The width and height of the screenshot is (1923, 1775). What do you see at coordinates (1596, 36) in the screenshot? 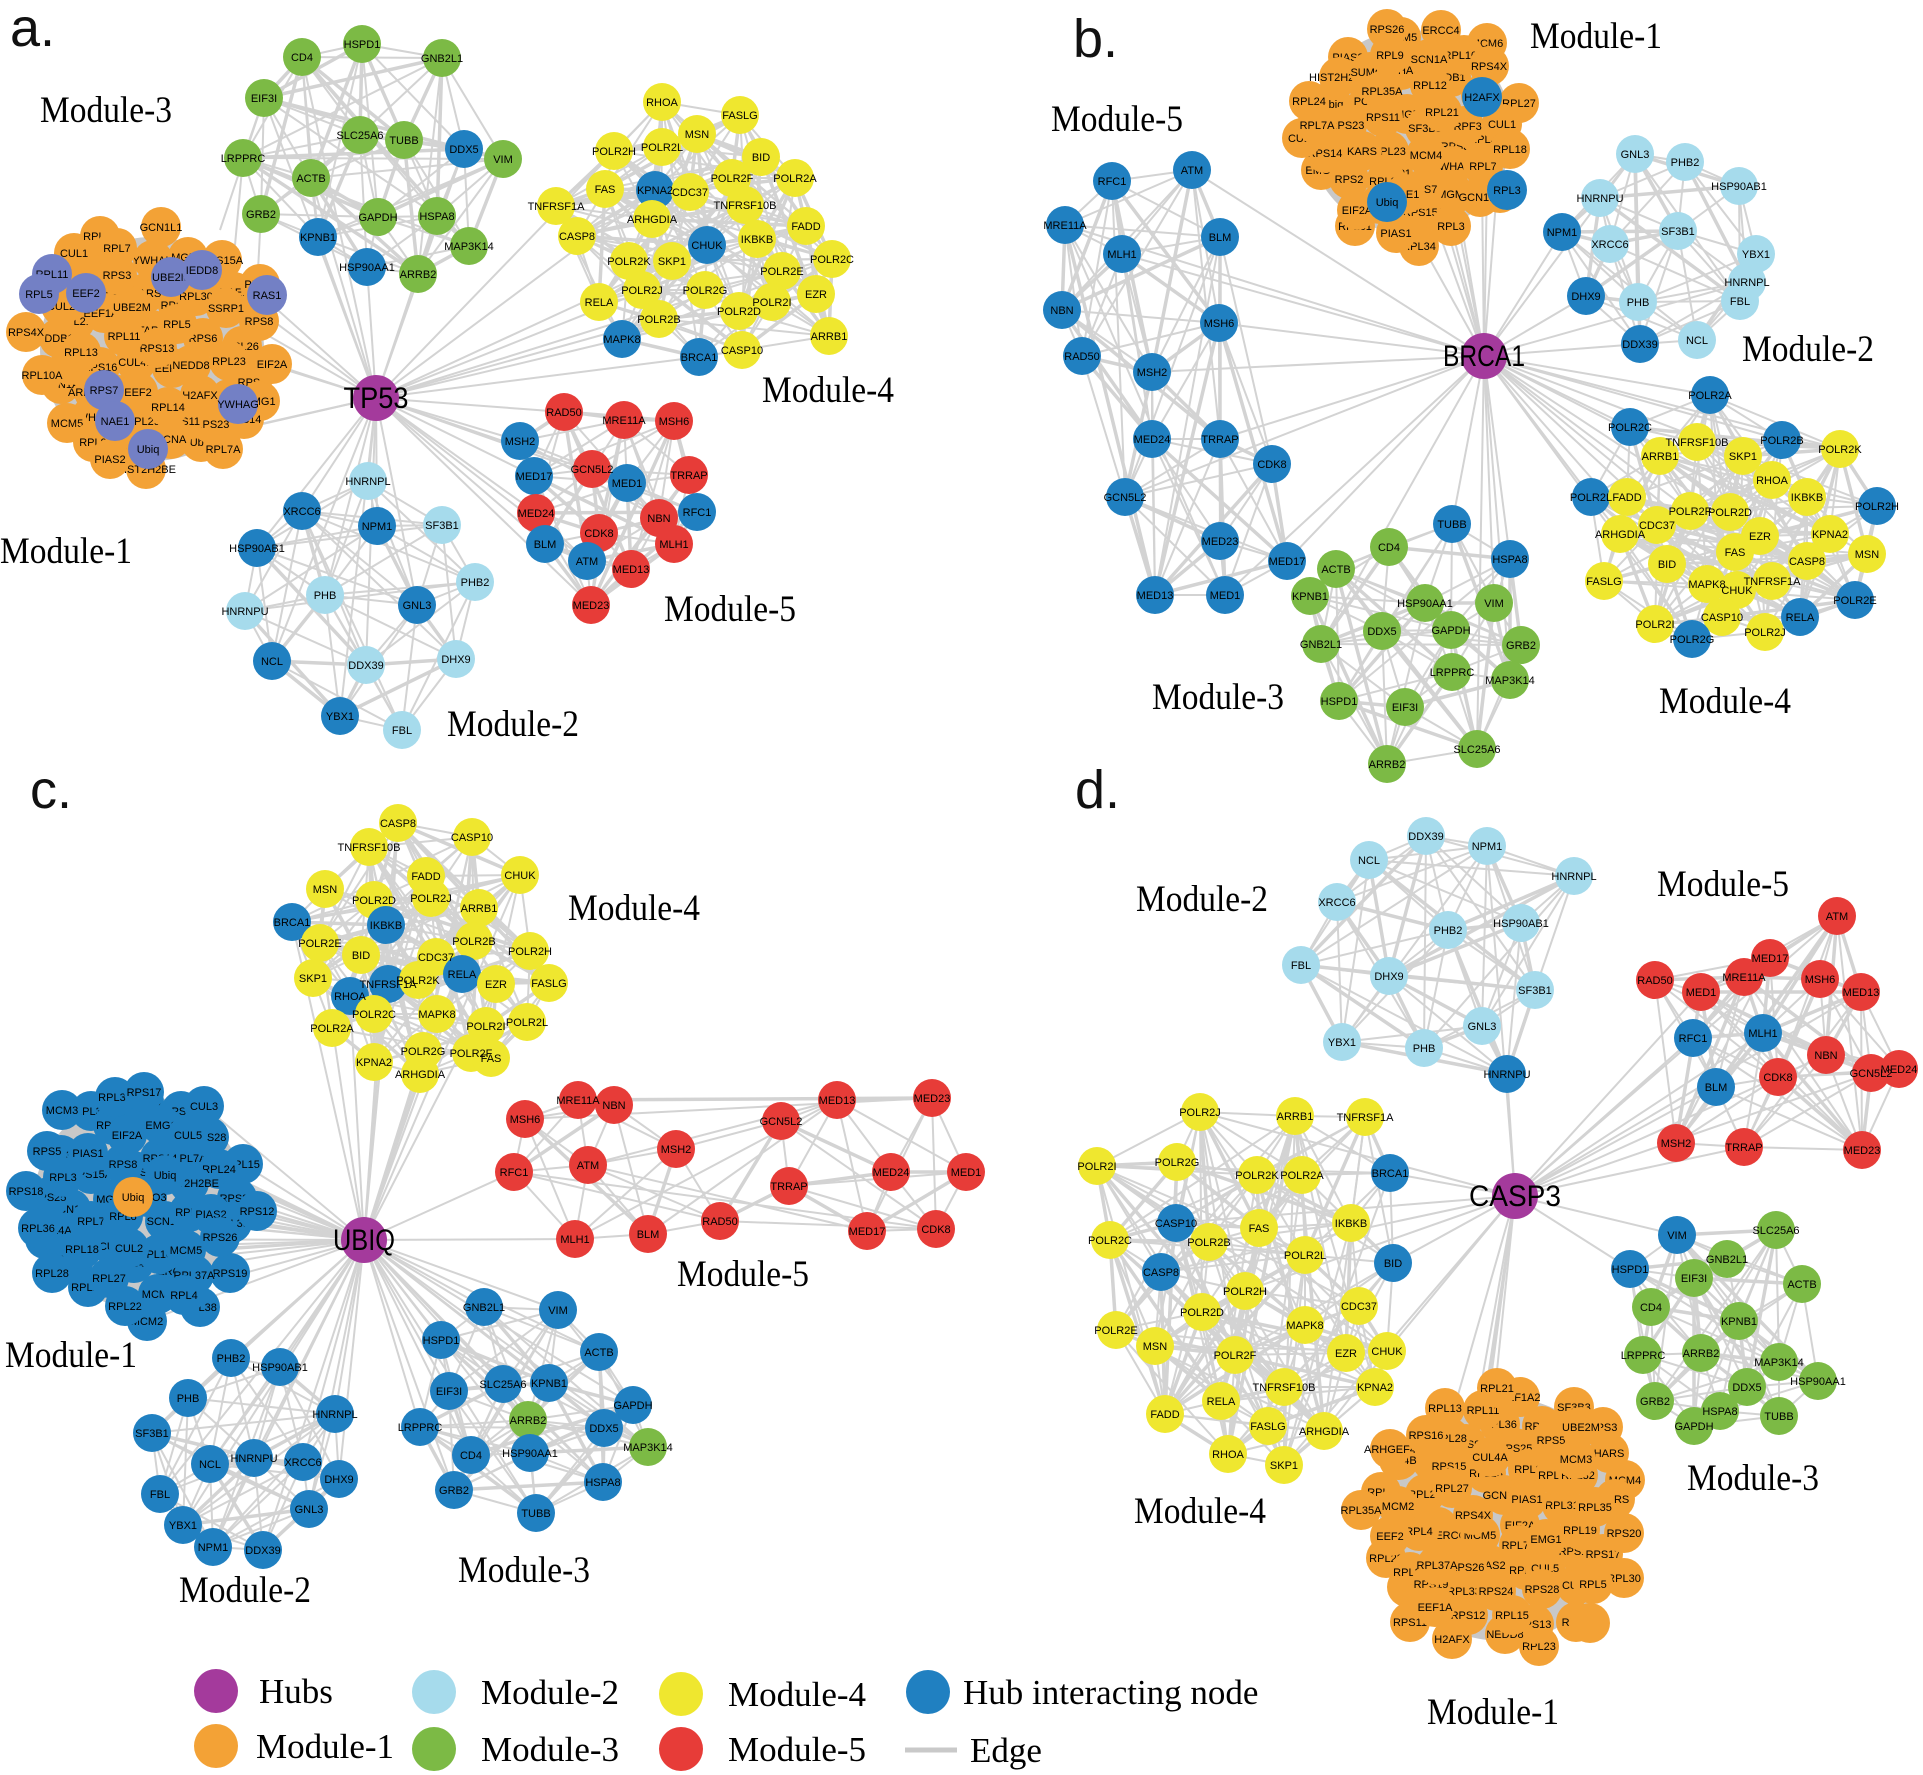
I see `svg-text: Module-1` at bounding box center [1596, 36].